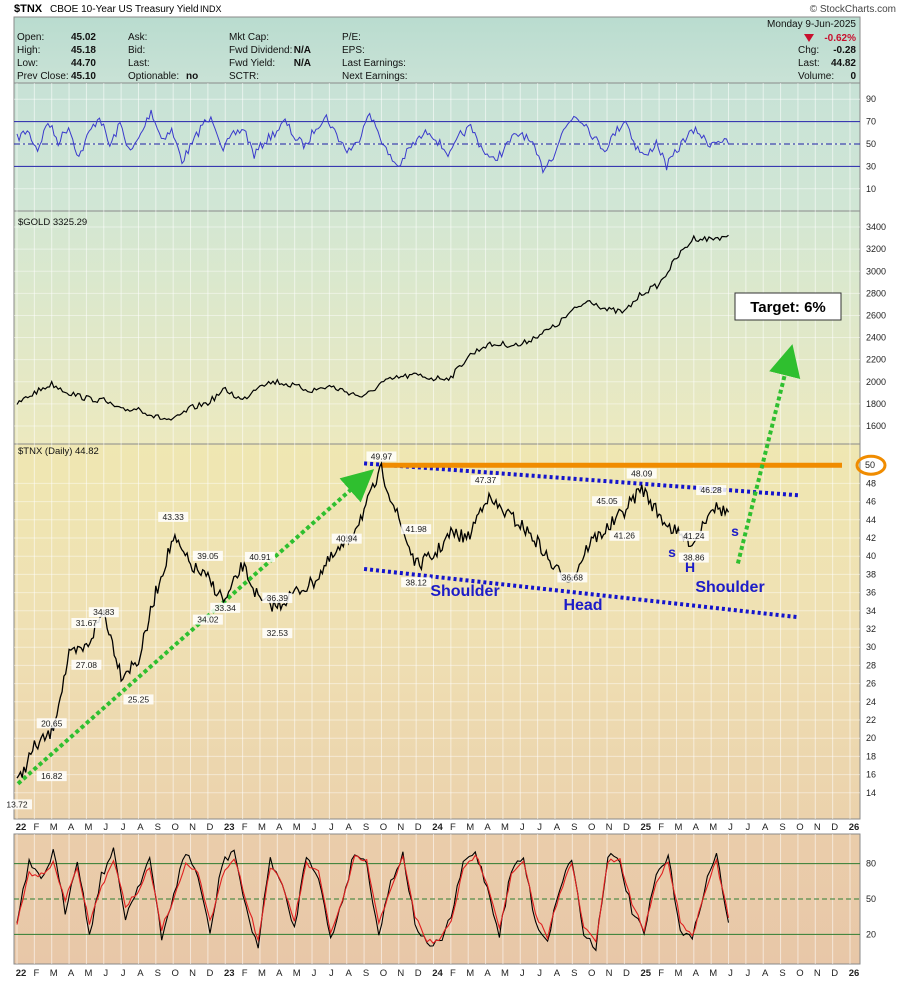 Image resolution: width=900 pixels, height=982 pixels. Describe the element at coordinates (83, 63) in the screenshot. I see `low-value: 44.70` at that location.